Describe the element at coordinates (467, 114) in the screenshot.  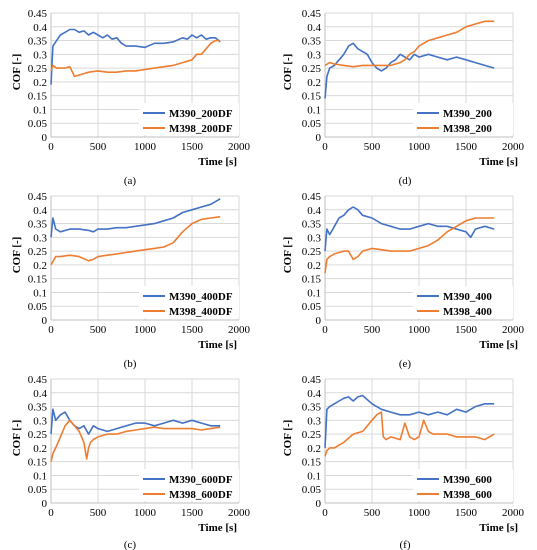
I see `legend-entry: M390_200` at that location.